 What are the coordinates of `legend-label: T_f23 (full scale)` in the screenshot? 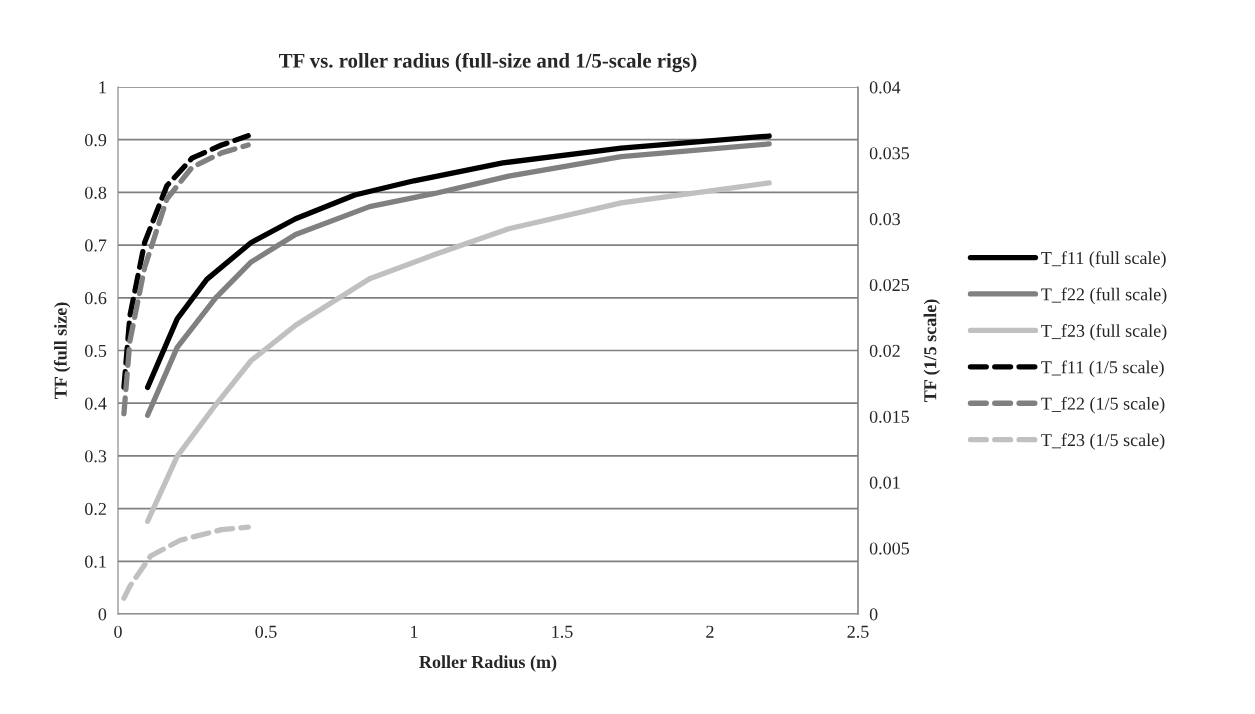 It's located at (1104, 332).